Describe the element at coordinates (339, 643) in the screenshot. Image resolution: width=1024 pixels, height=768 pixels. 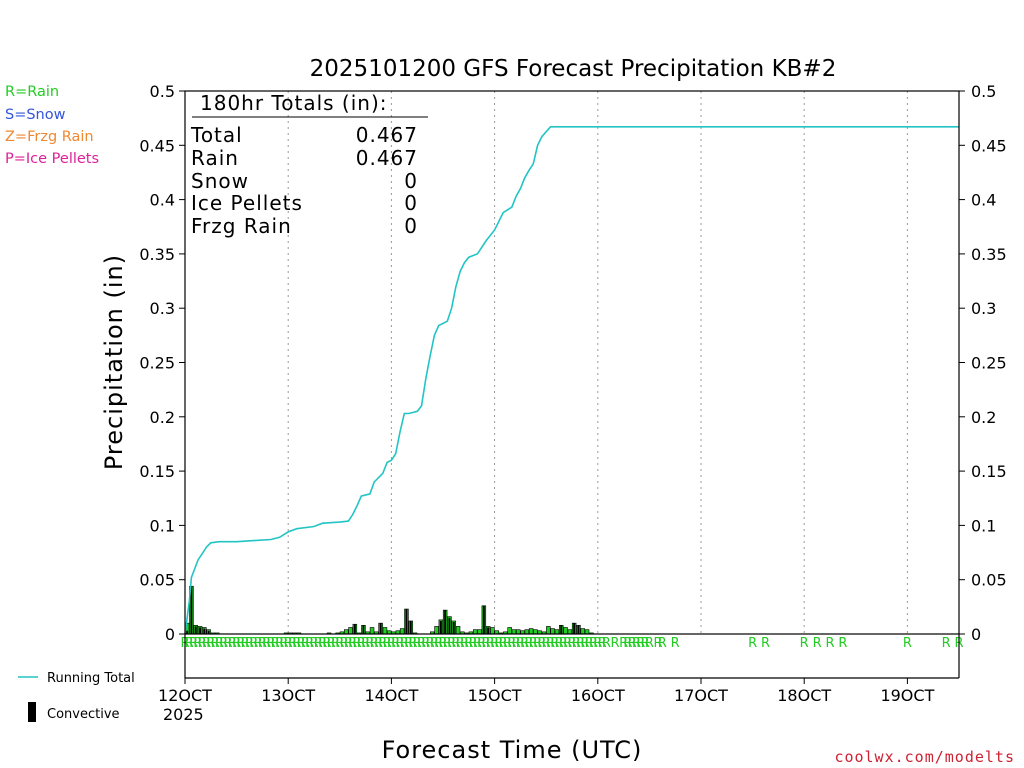
I see `precip-type-marker-36: R` at that location.